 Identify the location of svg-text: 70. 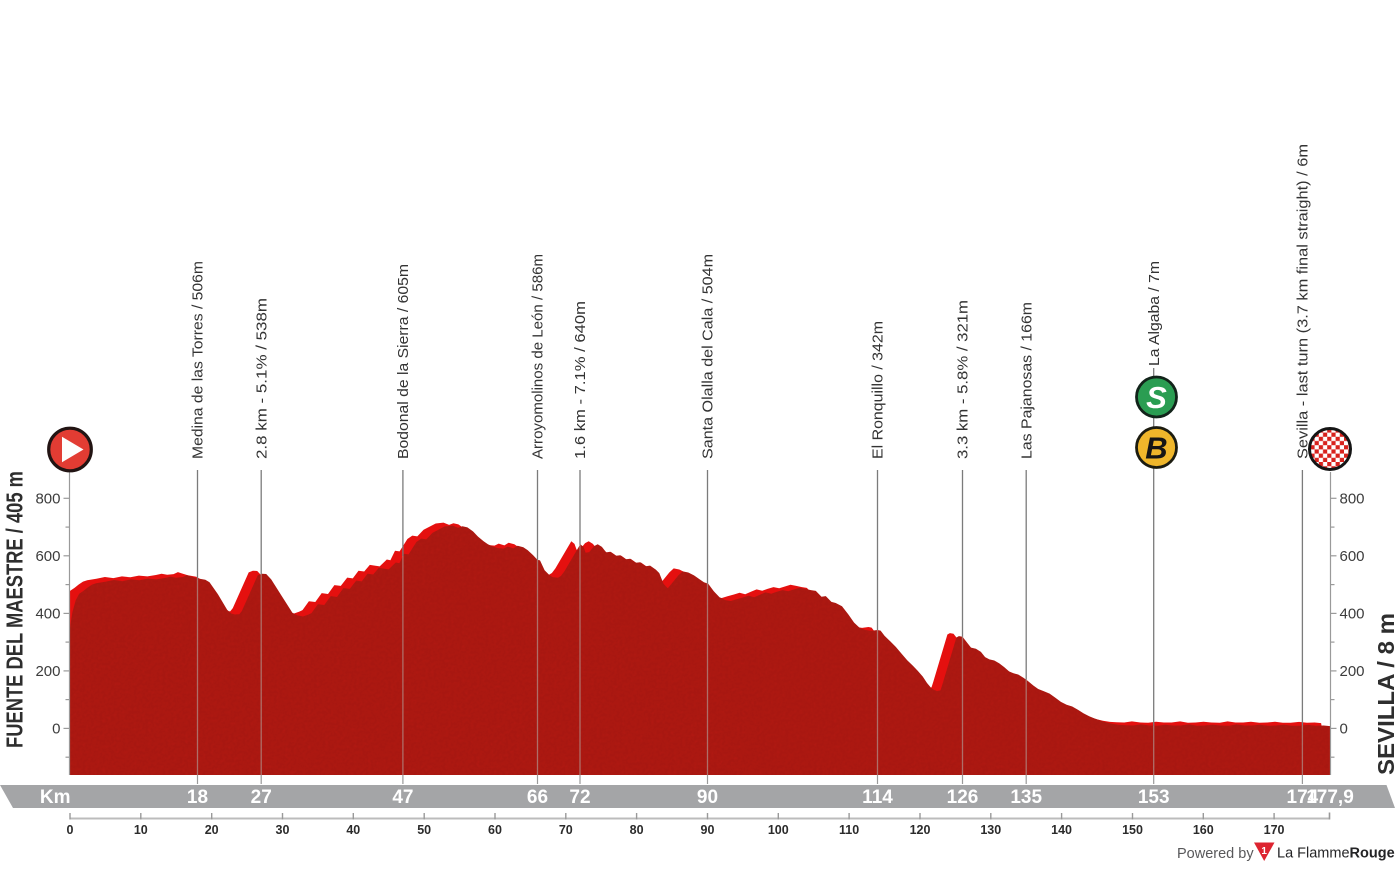
(566, 830).